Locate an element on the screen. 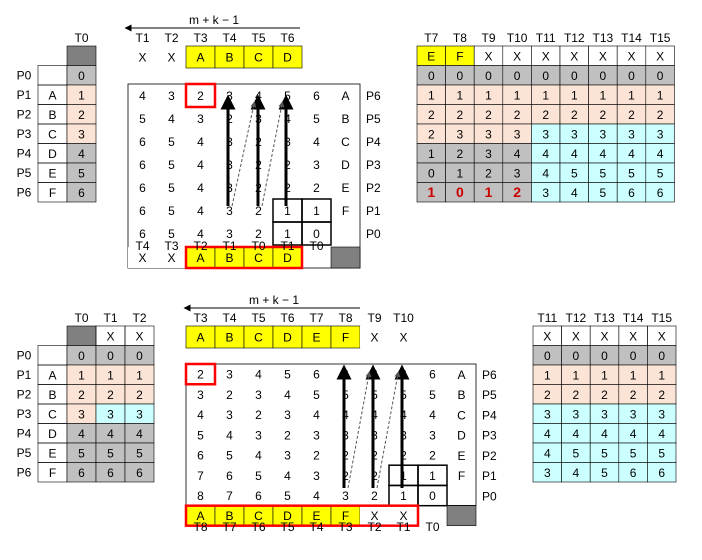  matrix-cell: 4 is located at coordinates (287, 476).